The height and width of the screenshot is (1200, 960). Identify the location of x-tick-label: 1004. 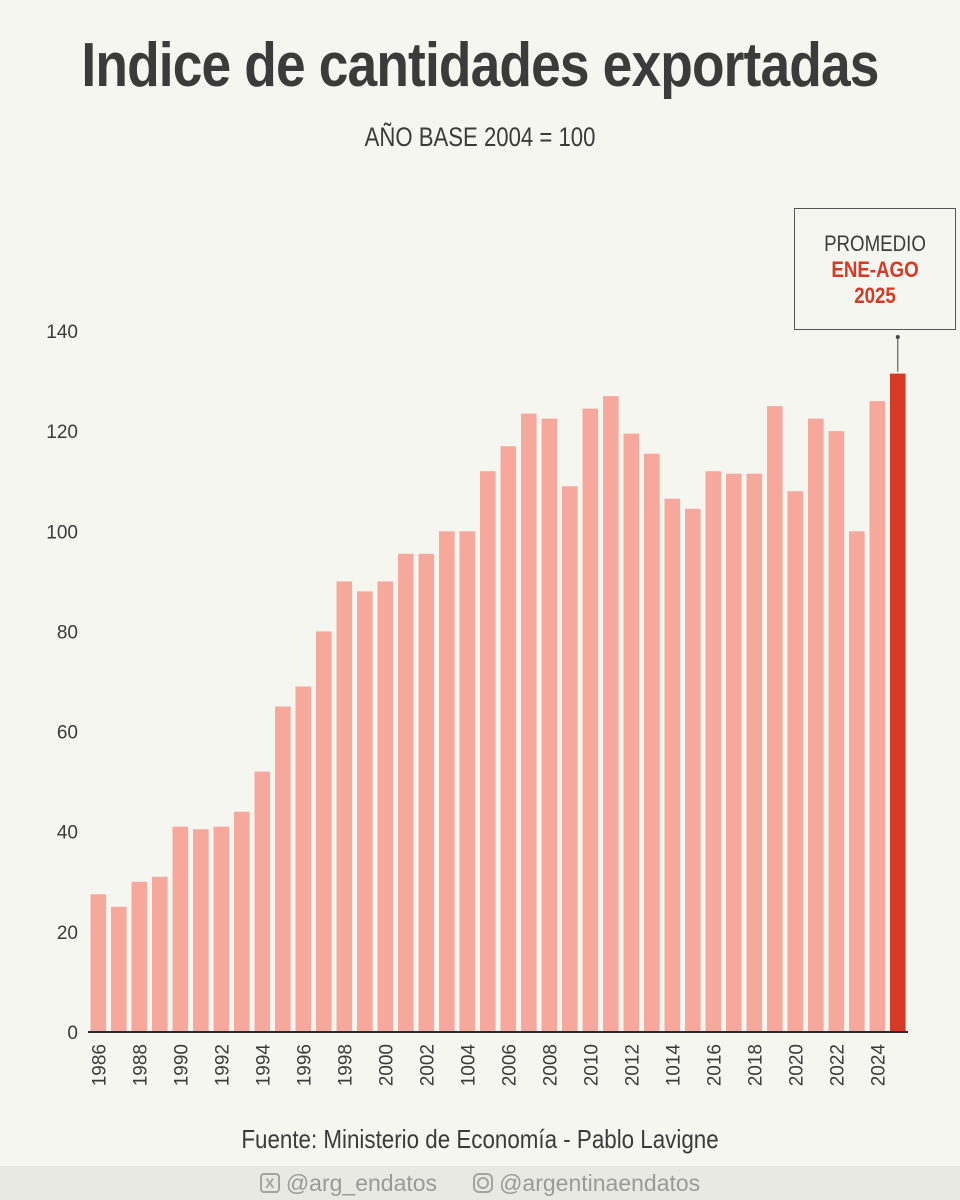
(468, 1065).